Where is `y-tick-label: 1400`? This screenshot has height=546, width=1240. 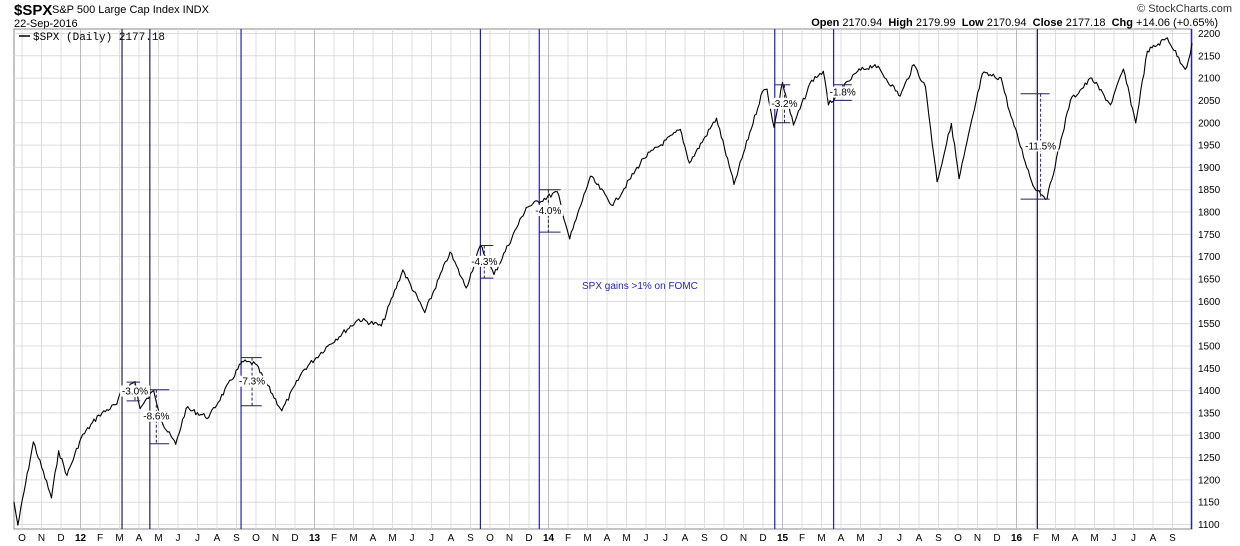
y-tick-label: 1400 is located at coordinates (1209, 391).